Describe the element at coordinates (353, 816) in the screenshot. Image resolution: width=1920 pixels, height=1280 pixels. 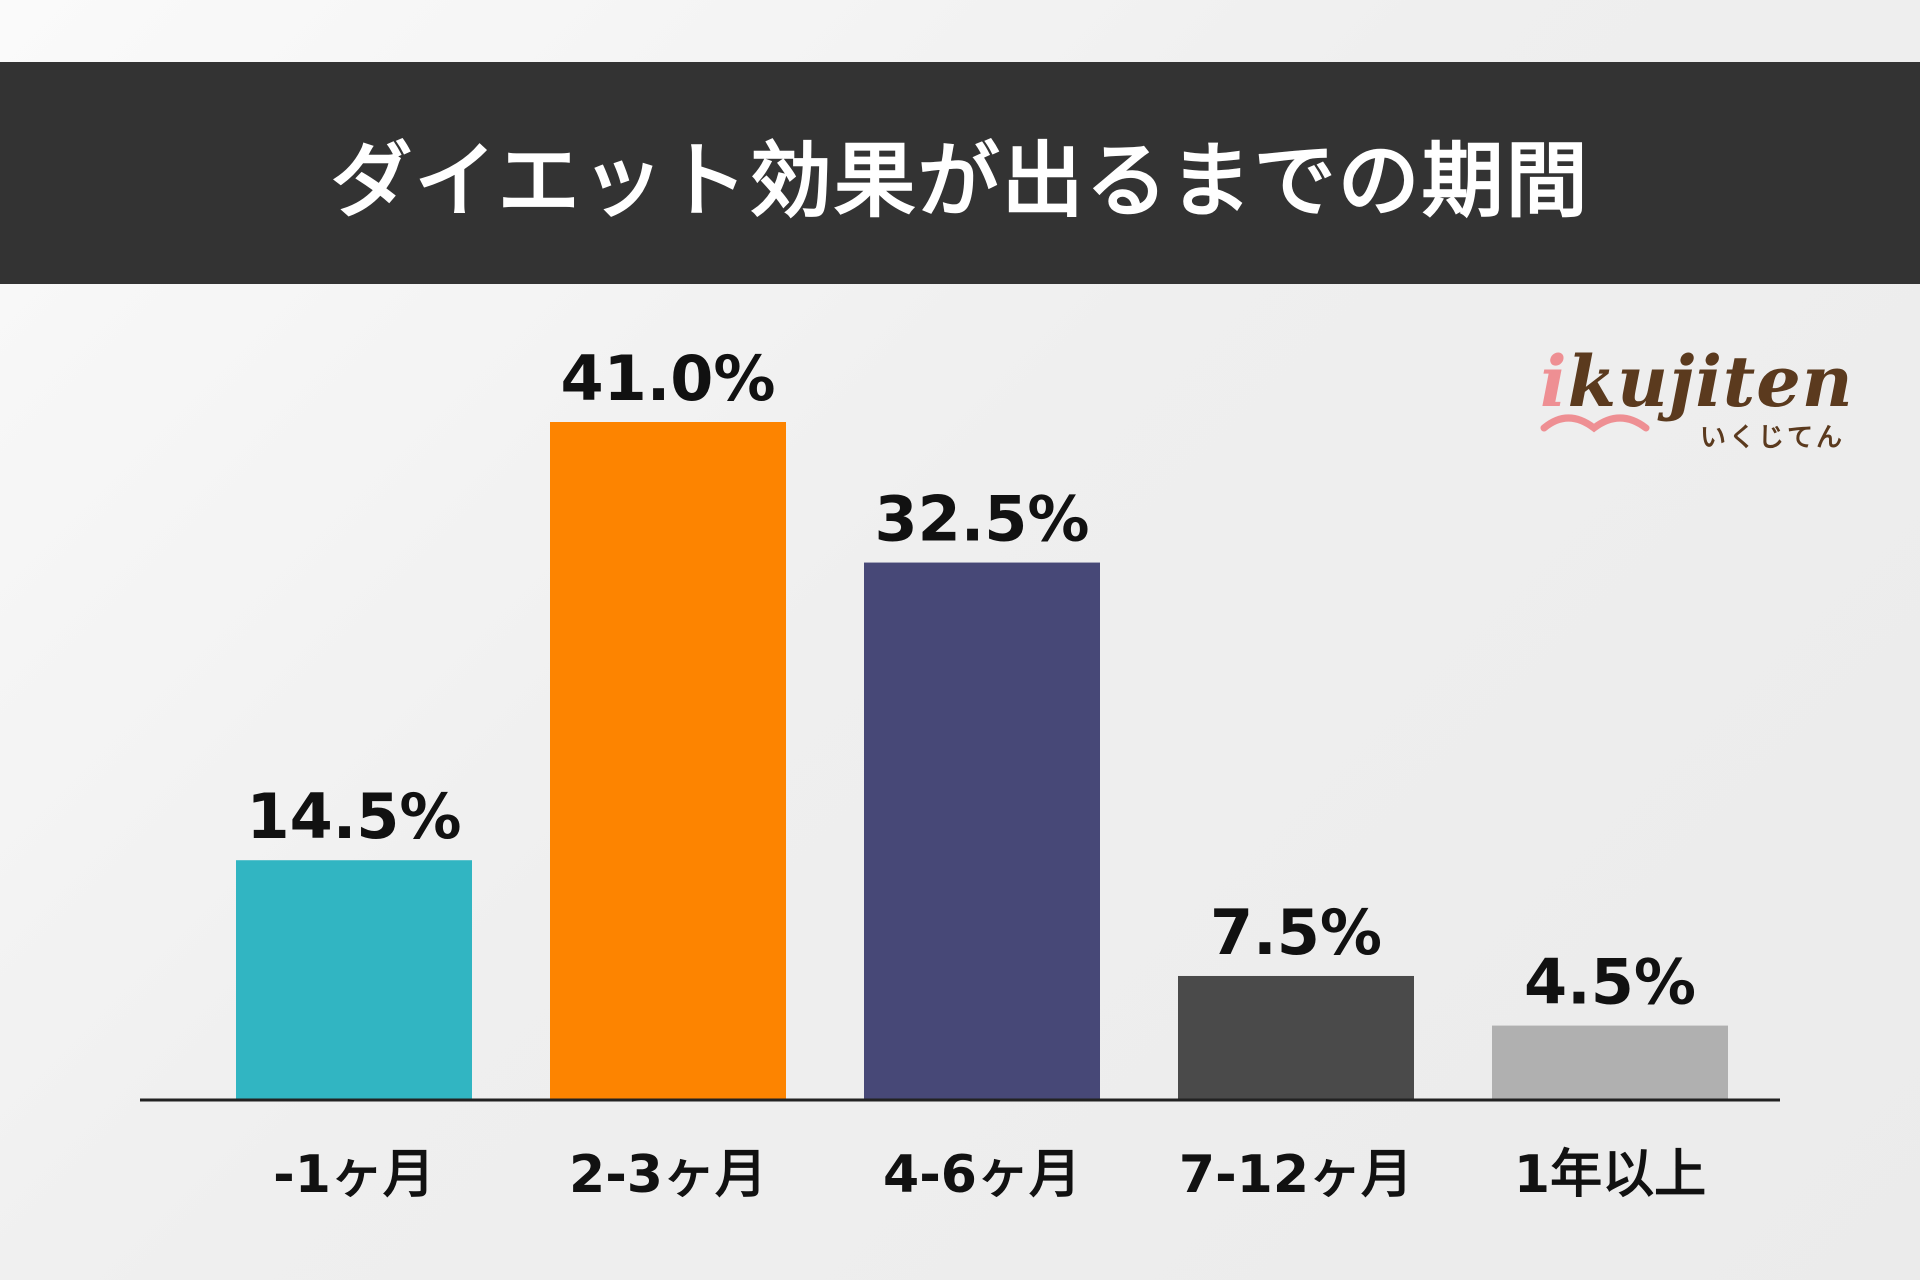
I see `value-label-1: 14.5%` at that location.